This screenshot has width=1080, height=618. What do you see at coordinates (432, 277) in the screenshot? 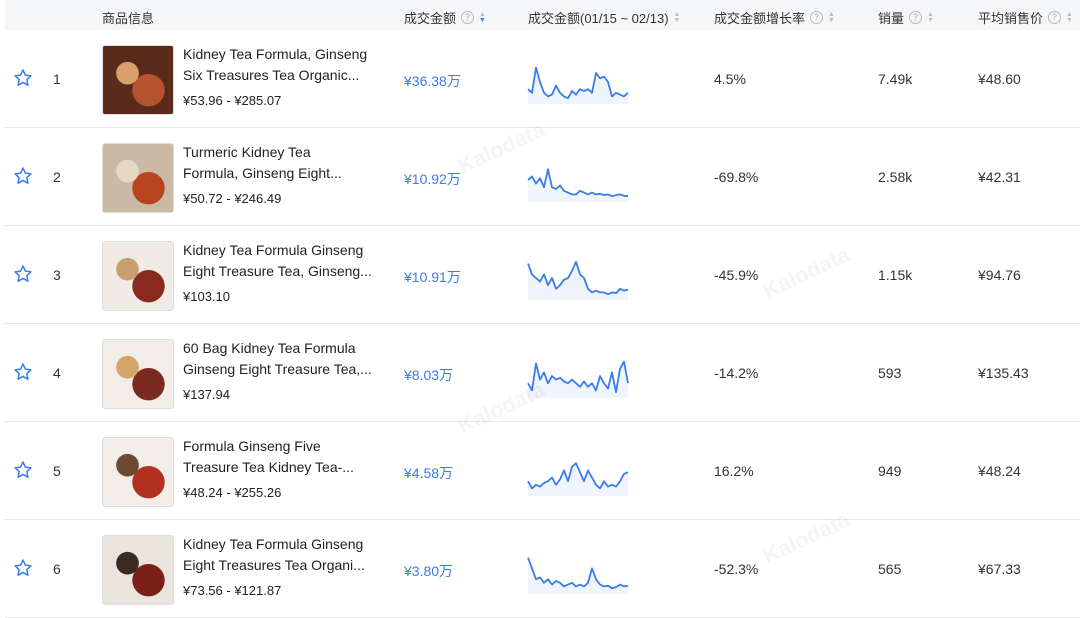
I see `gmv-value: ¥10.91万` at bounding box center [432, 277].